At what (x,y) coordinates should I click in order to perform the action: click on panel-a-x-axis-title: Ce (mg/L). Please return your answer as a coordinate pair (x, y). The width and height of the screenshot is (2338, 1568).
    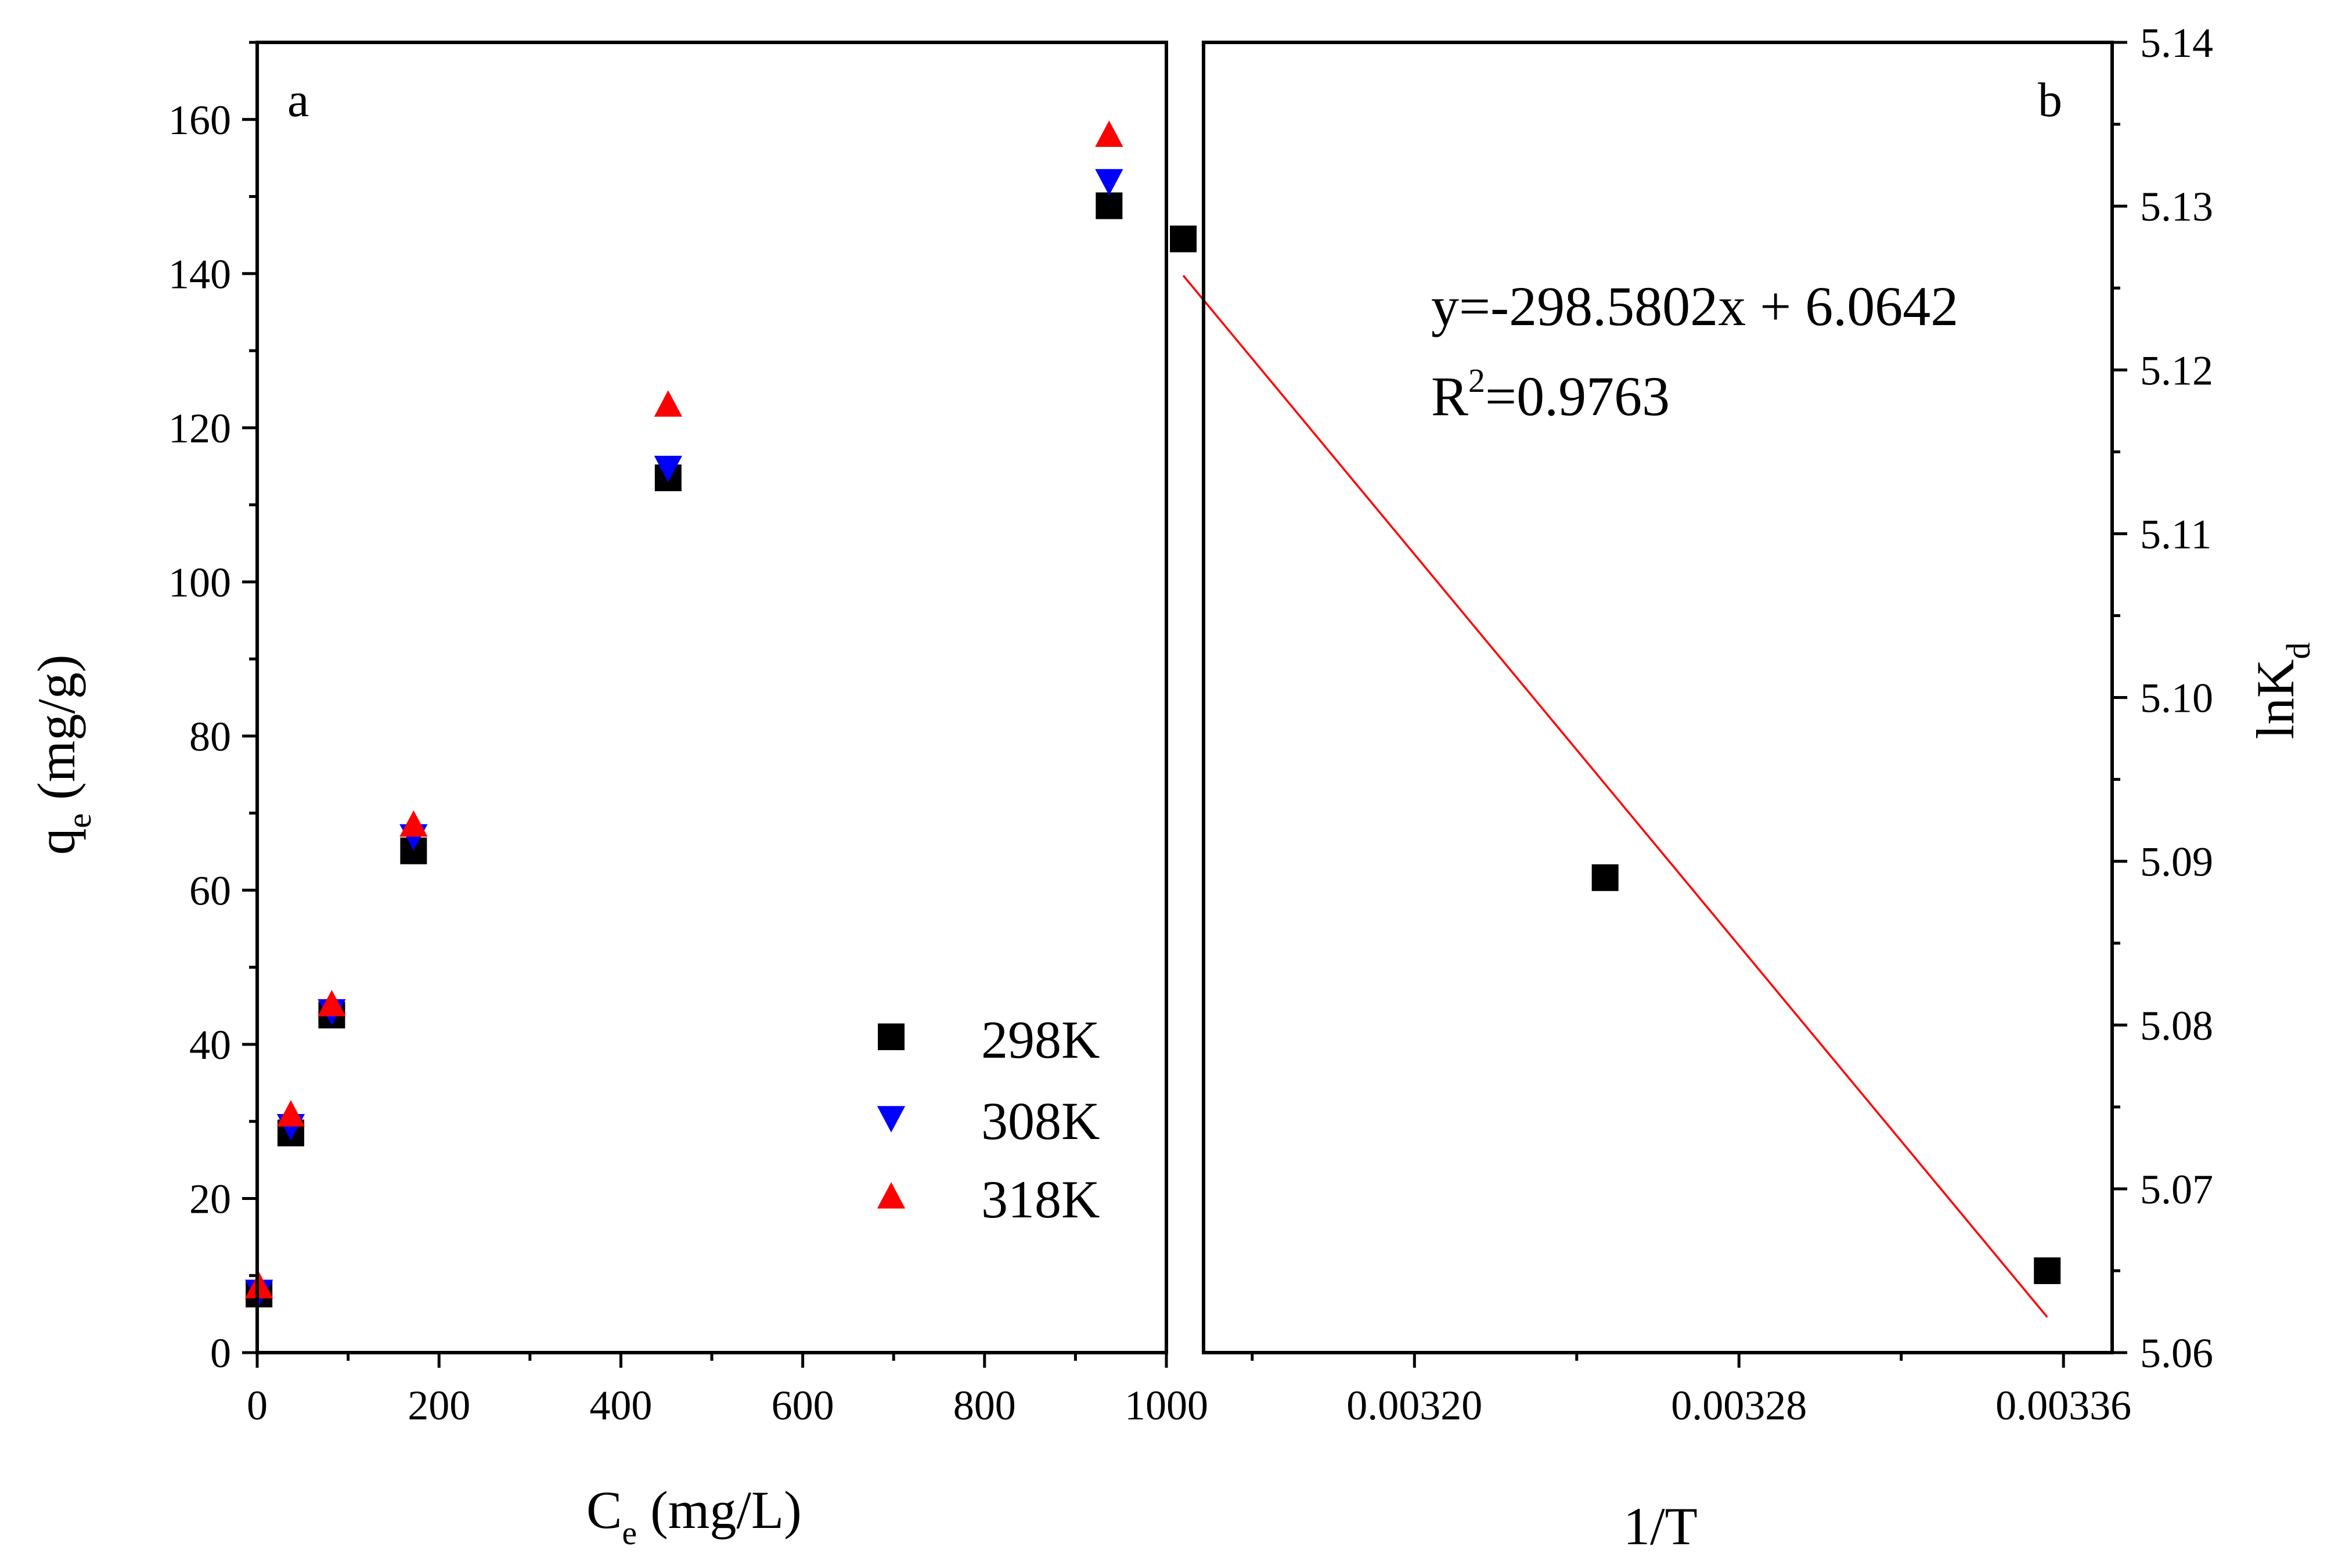
    Looking at the image, I should click on (694, 1516).